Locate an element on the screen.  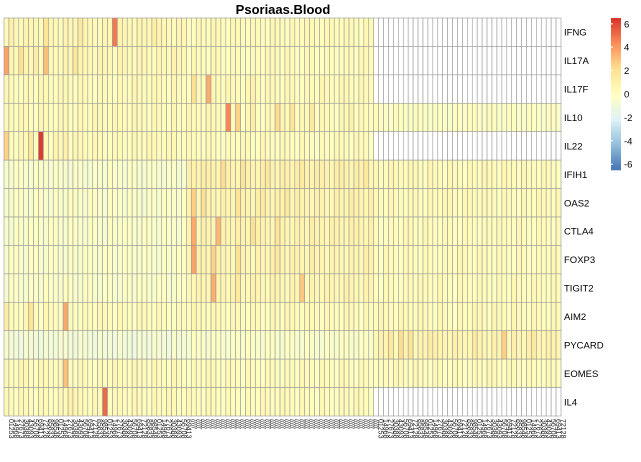
column-label: 14968 is located at coordinates (532, 429).